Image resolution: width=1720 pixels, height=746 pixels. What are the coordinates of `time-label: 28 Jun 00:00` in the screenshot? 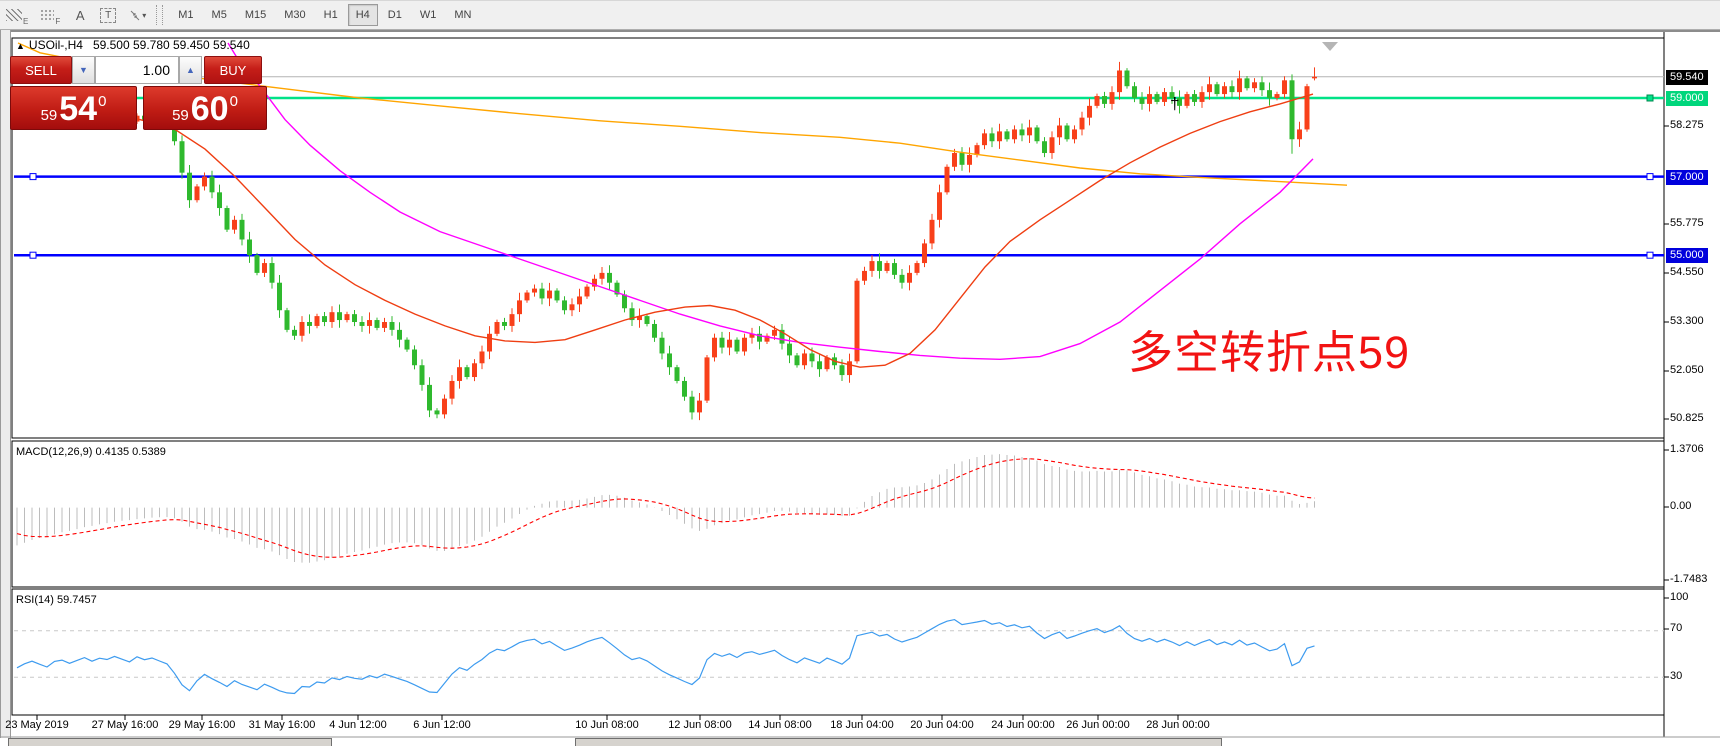 It's located at (1178, 725).